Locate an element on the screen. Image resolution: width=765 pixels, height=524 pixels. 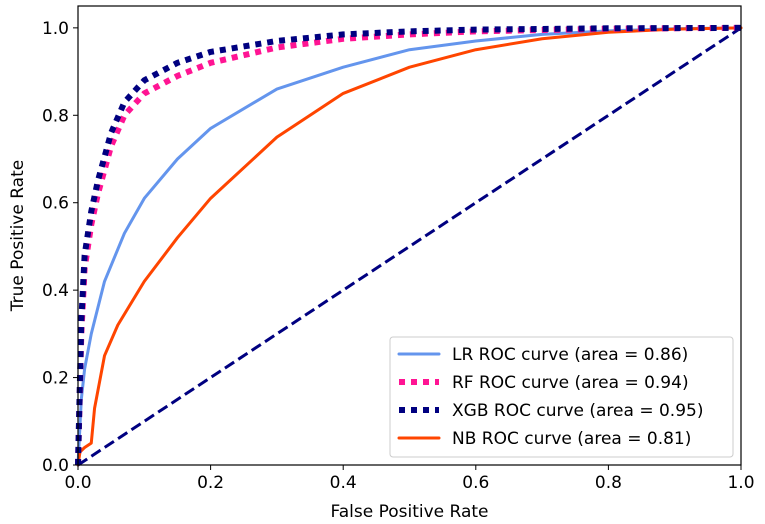
x-tick-label: 0.2 is located at coordinates (210, 483).